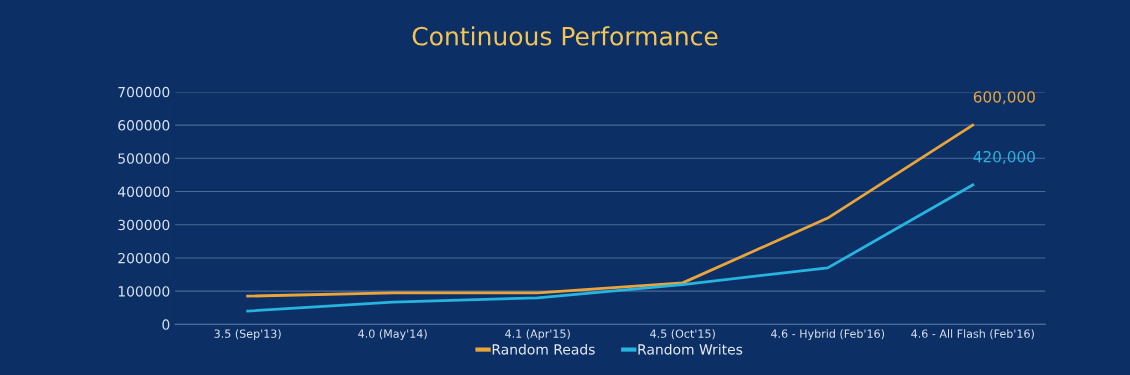 The width and height of the screenshot is (1130, 375). Describe the element at coordinates (392, 334) in the screenshot. I see `x-tick-label: 4.0 (May'14)` at that location.